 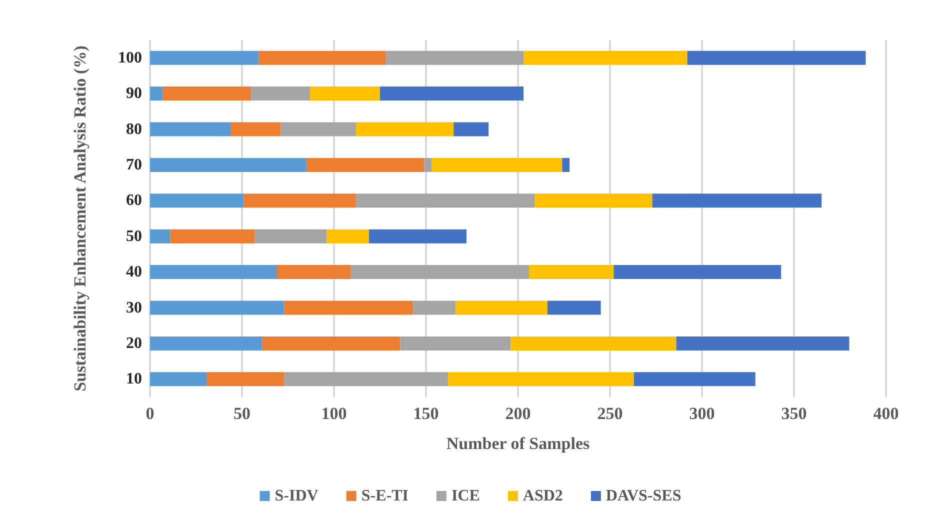 What do you see at coordinates (426, 413) in the screenshot?
I see `x-tick-label: 150` at bounding box center [426, 413].